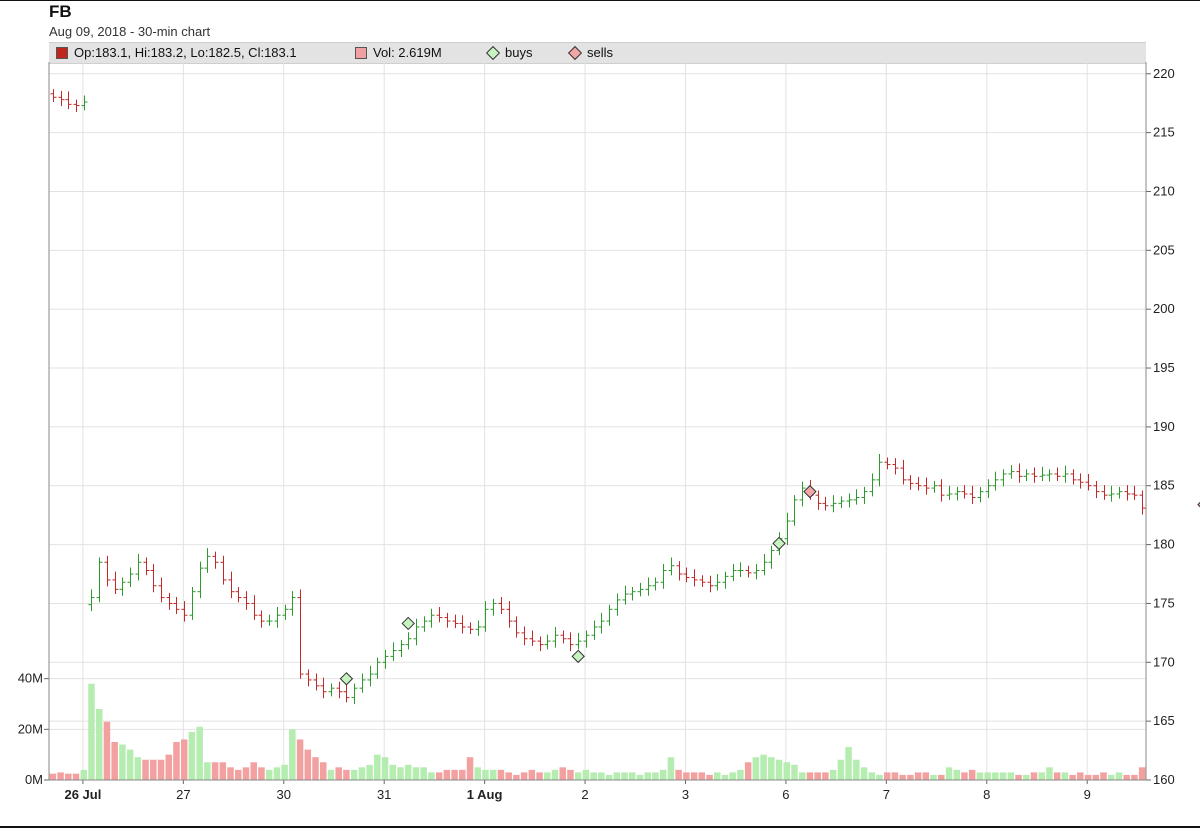 The image size is (1200, 828). I want to click on price-tick-label: 180, so click(1164, 544).